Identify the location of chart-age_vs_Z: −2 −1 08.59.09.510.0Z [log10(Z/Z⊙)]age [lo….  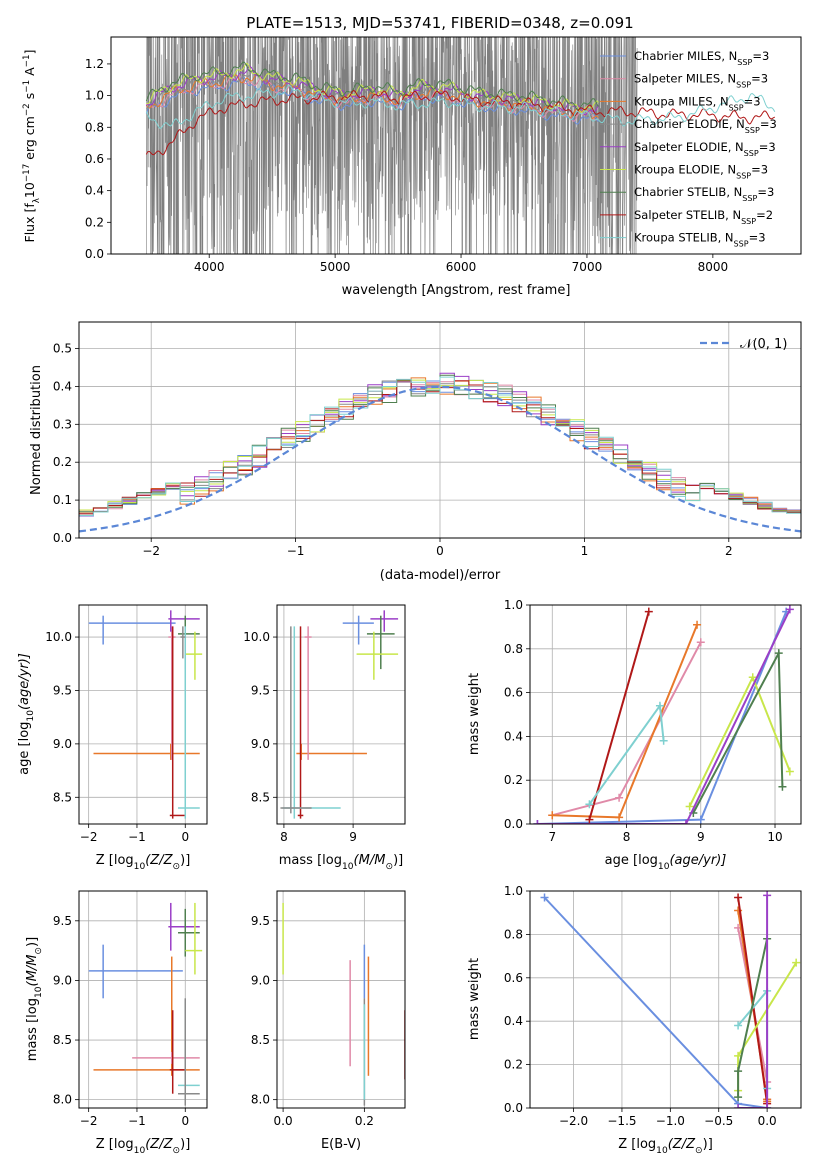
(112, 738).